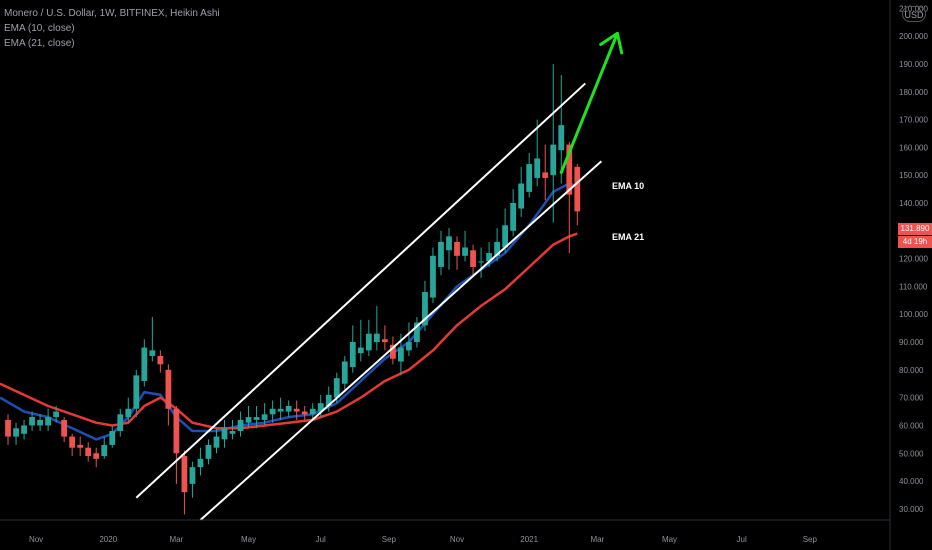 This screenshot has height=550, width=932. I want to click on ema10-legend: EMA (10, close), so click(39, 28).